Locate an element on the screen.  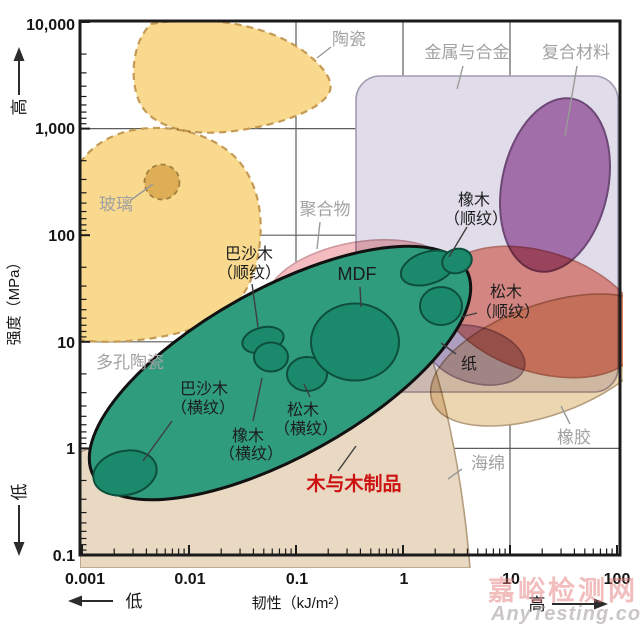
label-metals-alloys: 金属与合金 is located at coordinates (467, 52).